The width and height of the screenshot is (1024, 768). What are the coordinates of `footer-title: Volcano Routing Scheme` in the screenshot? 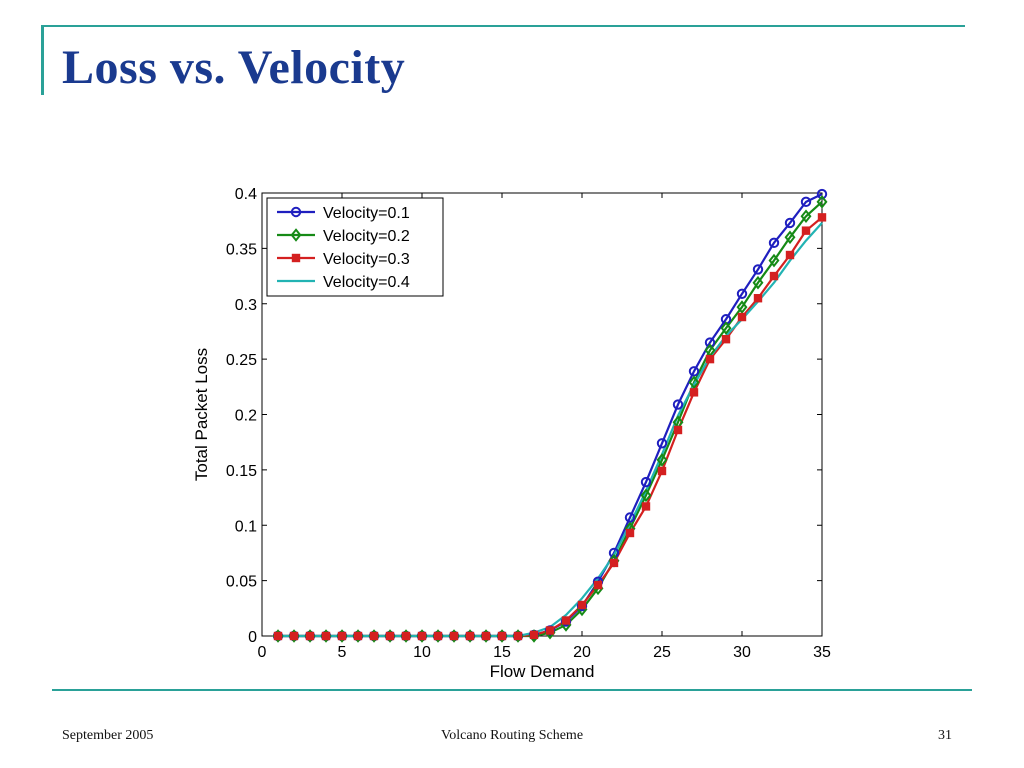 It's located at (512, 735).